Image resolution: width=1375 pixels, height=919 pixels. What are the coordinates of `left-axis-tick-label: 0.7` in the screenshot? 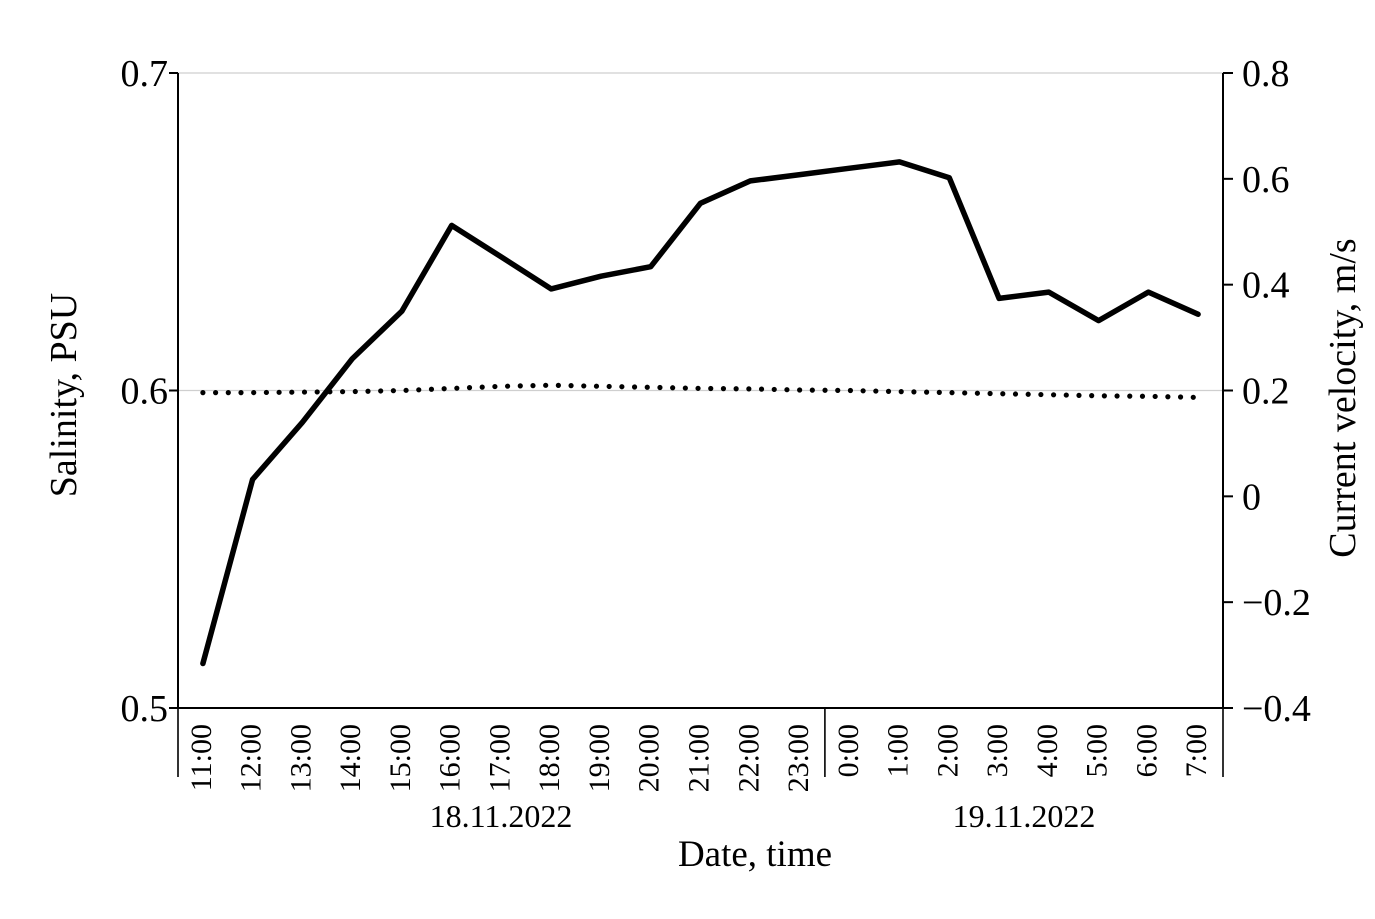 It's located at (145, 74).